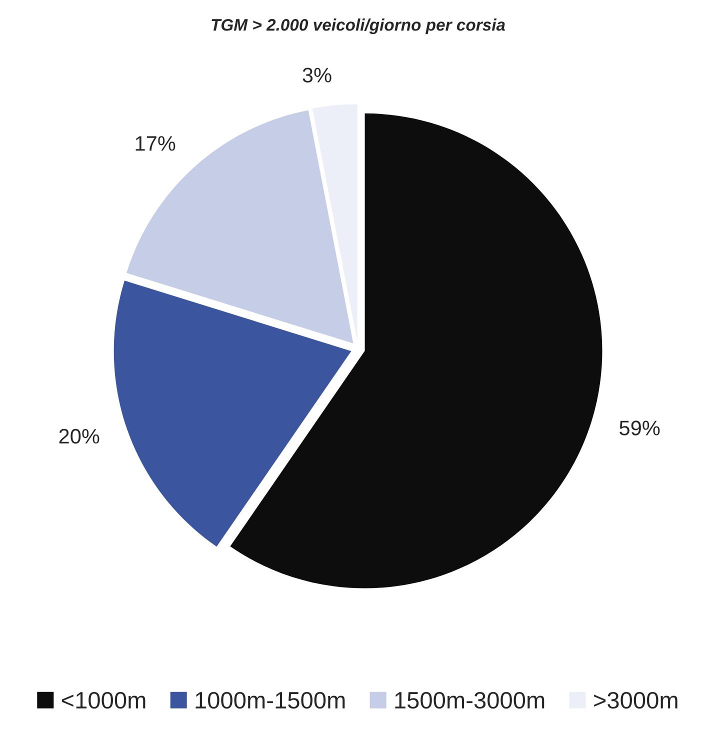  What do you see at coordinates (317, 75) in the screenshot?
I see `data-label: 3%` at bounding box center [317, 75].